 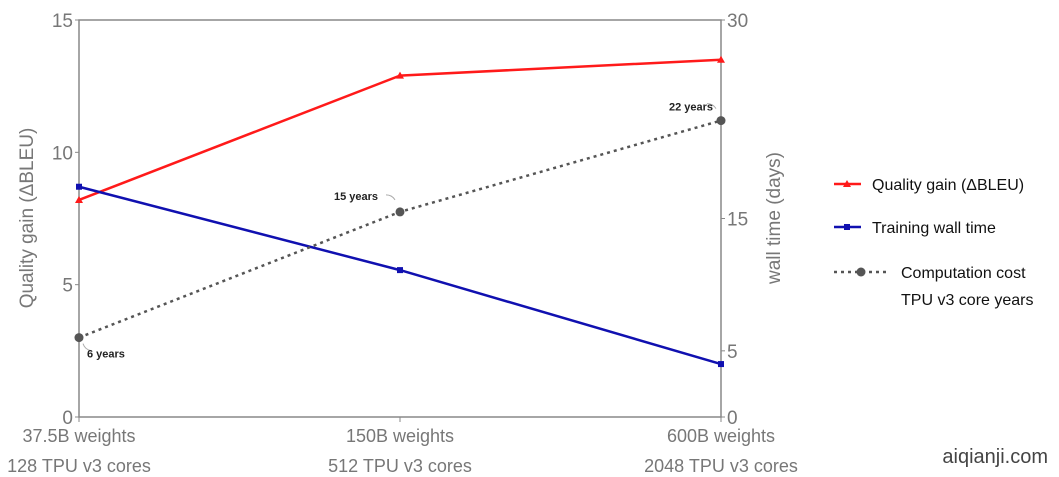 I want to click on right-axis-label: wall time (days), so click(x=774, y=218).